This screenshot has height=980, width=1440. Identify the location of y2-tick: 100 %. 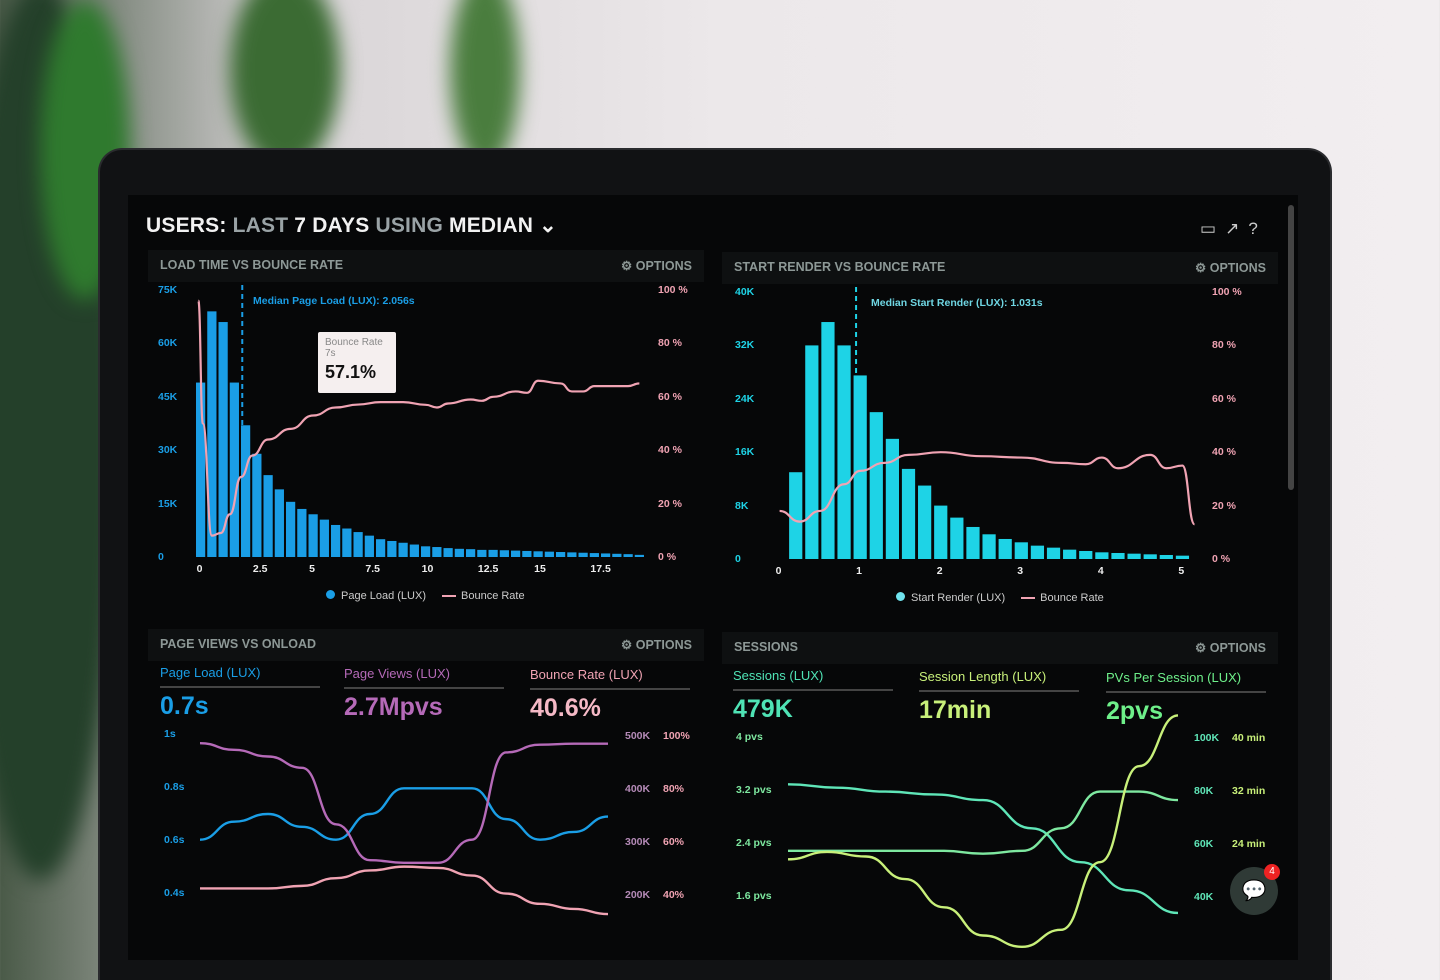
(673, 290).